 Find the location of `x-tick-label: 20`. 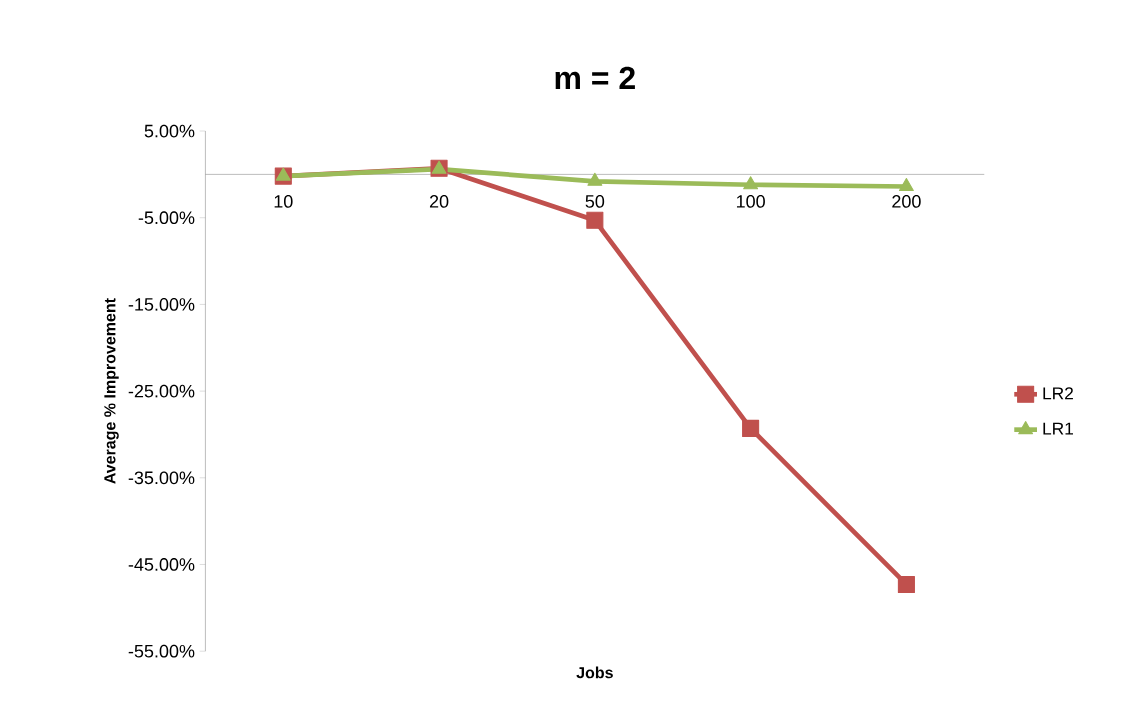

x-tick-label: 20 is located at coordinates (439, 201).